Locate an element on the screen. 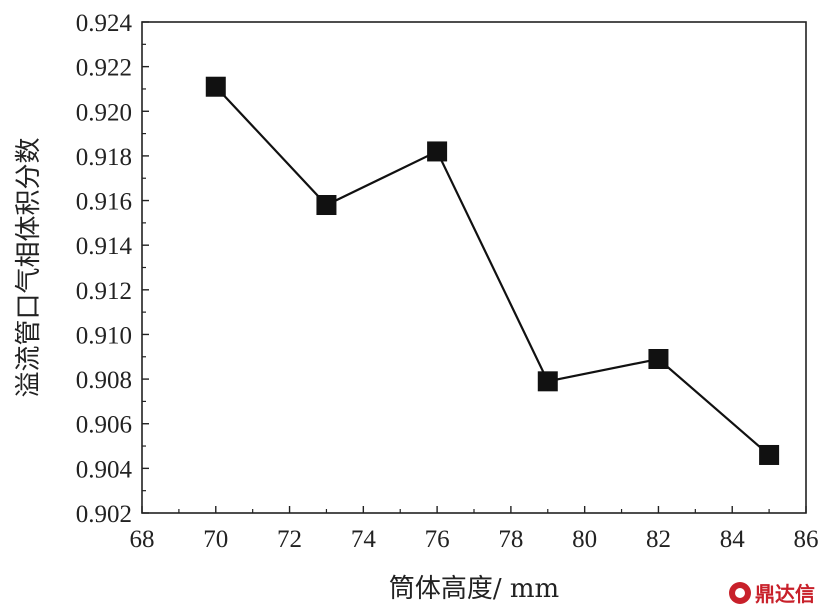 The height and width of the screenshot is (611, 823). y-tick-label: 0.910 is located at coordinates (104, 335).